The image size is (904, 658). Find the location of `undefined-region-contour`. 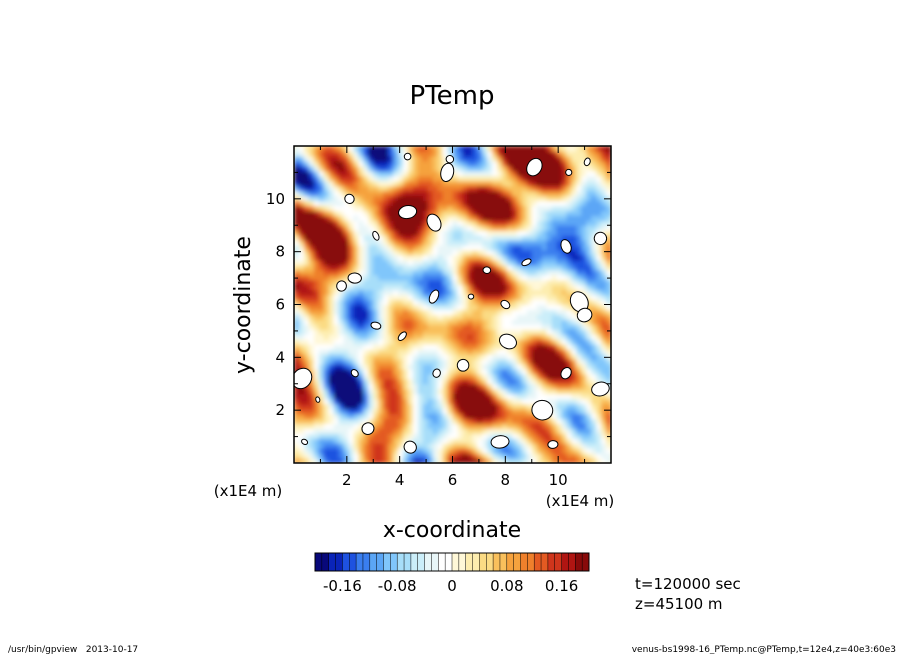

undefined-region-contour is located at coordinates (305, 442).